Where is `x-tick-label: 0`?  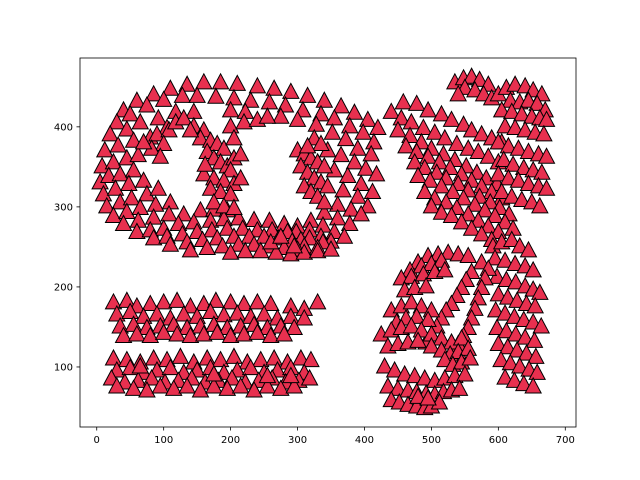
x-tick-label: 0 is located at coordinates (97, 440).